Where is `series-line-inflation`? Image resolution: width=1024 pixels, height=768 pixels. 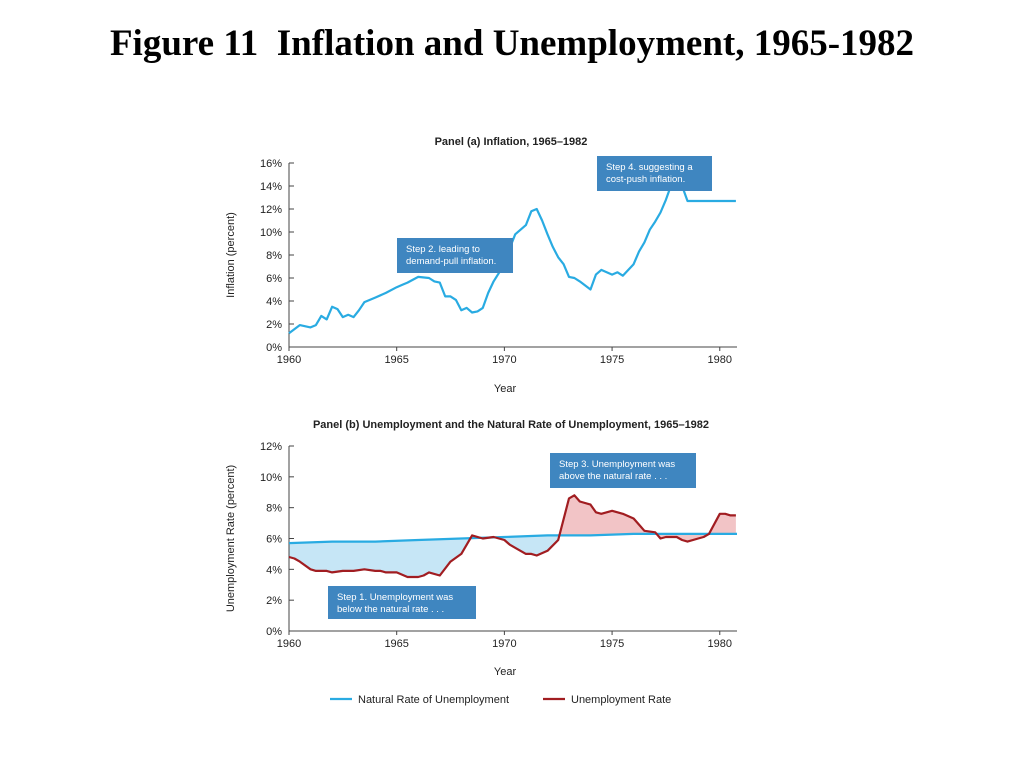 series-line-inflation is located at coordinates (512, 257).